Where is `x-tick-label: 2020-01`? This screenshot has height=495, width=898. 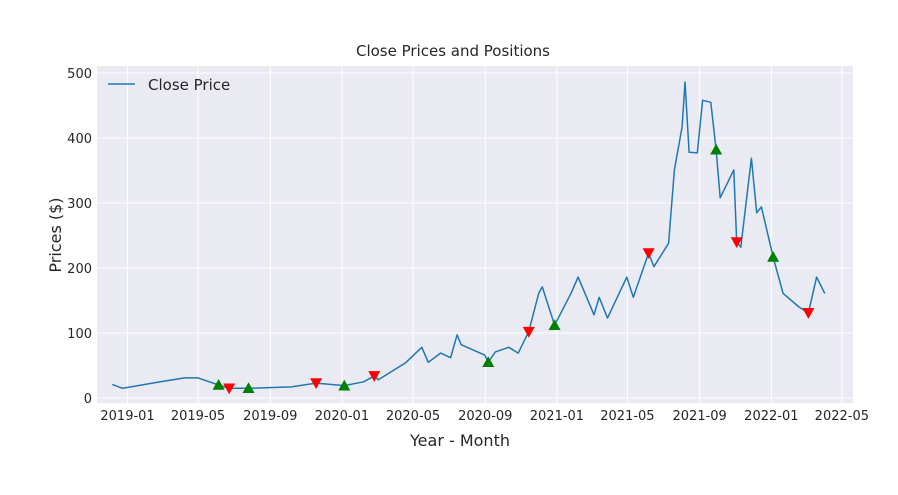 x-tick-label: 2020-01 is located at coordinates (342, 416).